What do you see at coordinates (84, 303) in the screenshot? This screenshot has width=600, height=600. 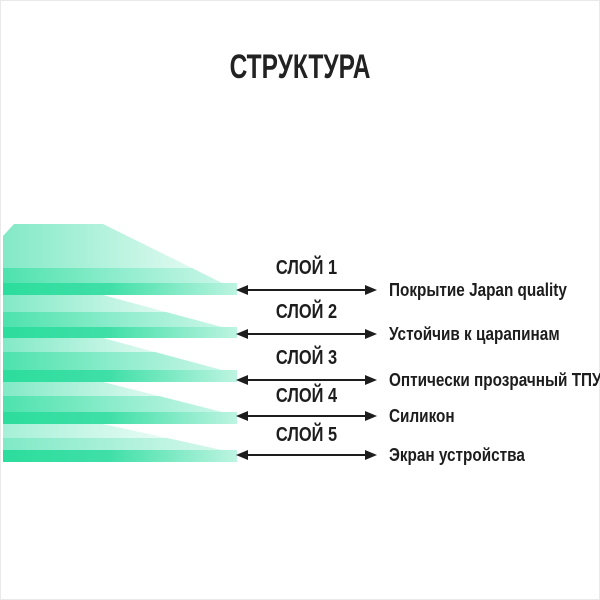 I see `layer-2-top-face` at bounding box center [84, 303].